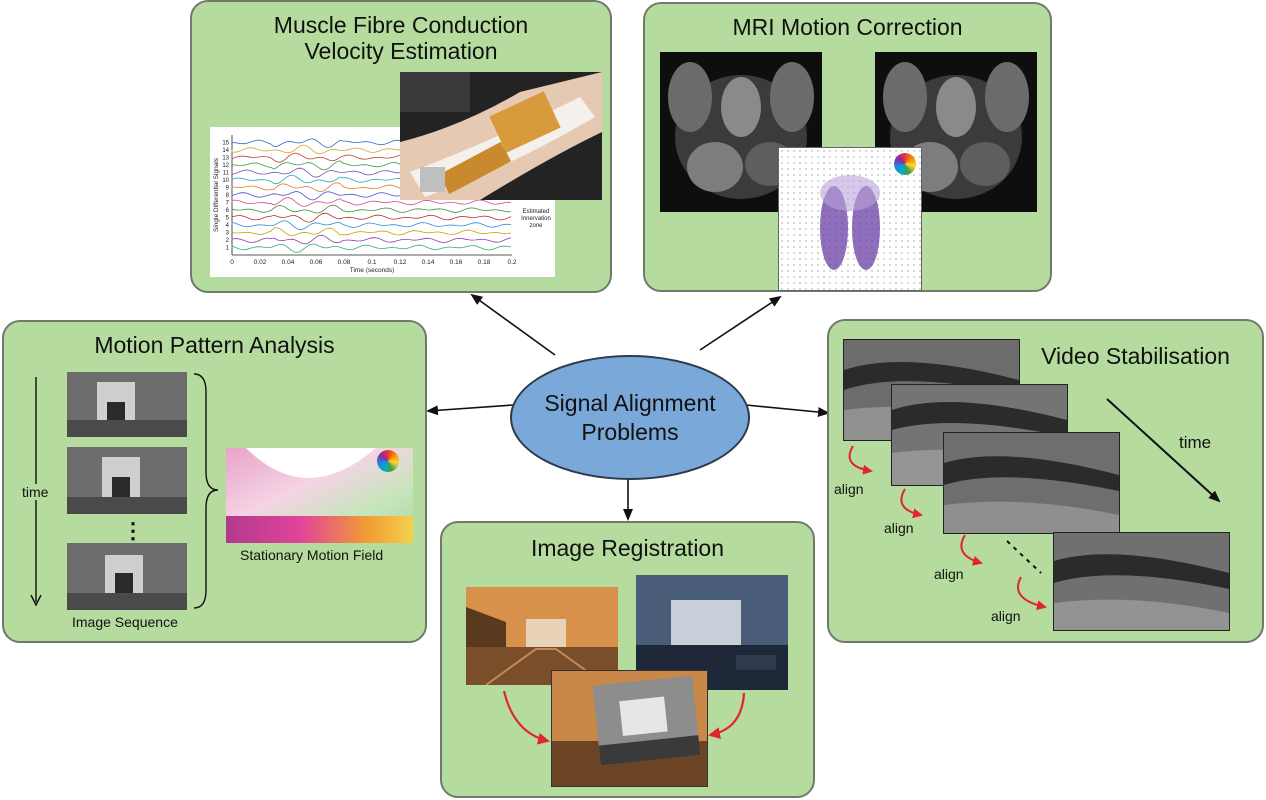  What do you see at coordinates (228, 219) in the screenshot?
I see `emg-ytick: 5` at bounding box center [228, 219].